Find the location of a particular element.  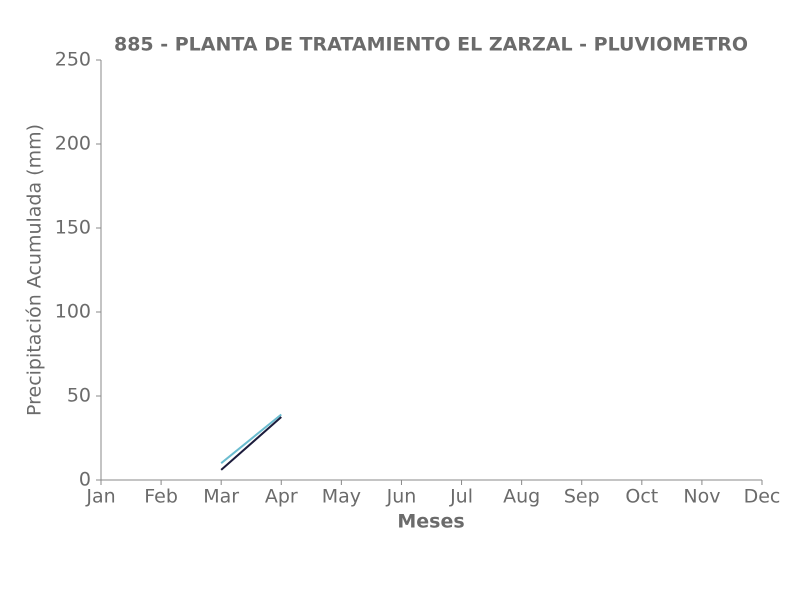

x-tick-label: Nov is located at coordinates (701, 497).